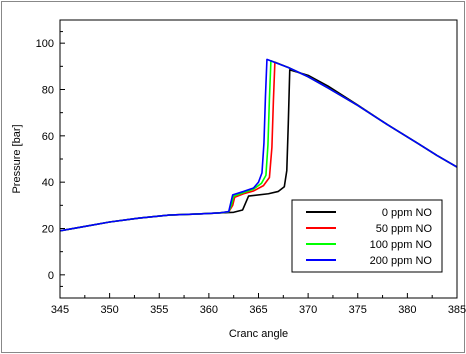 Image resolution: width=466 pixels, height=354 pixels. What do you see at coordinates (358, 310) in the screenshot?
I see `x-tick-label: 375` at bounding box center [358, 310].